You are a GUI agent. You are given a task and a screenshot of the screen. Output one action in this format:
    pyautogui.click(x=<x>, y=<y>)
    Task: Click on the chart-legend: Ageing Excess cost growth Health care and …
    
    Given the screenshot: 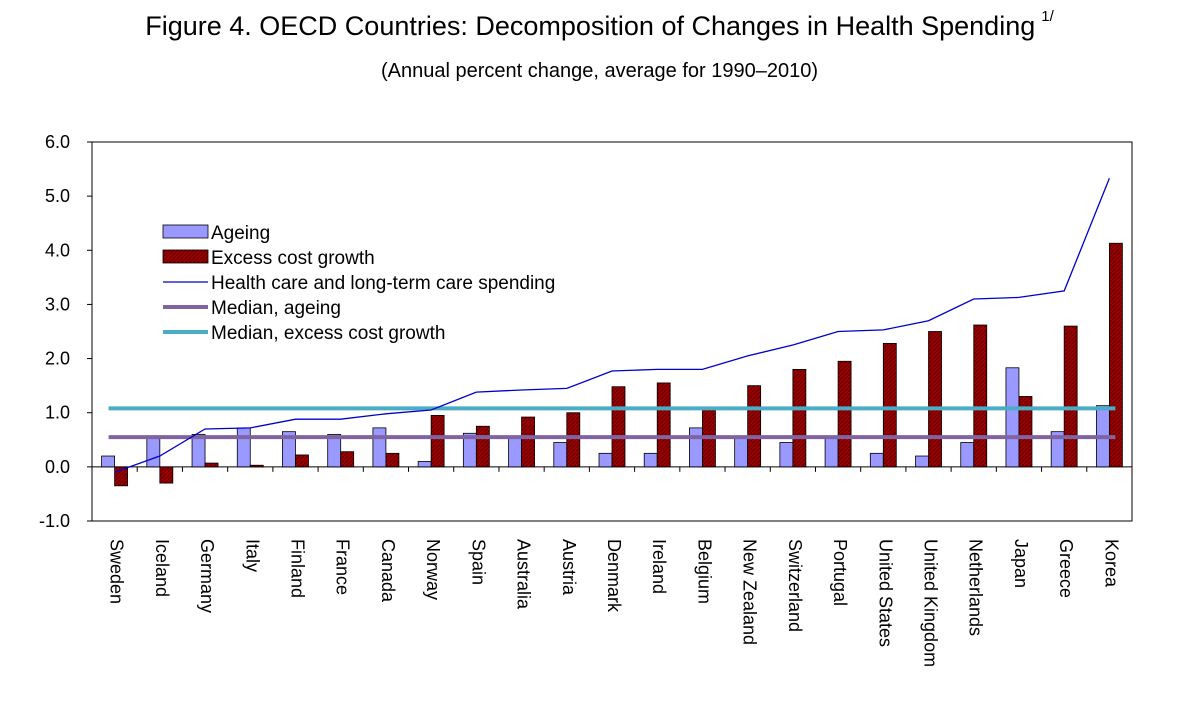 What is the action you would take?
    pyautogui.click(x=358, y=283)
    